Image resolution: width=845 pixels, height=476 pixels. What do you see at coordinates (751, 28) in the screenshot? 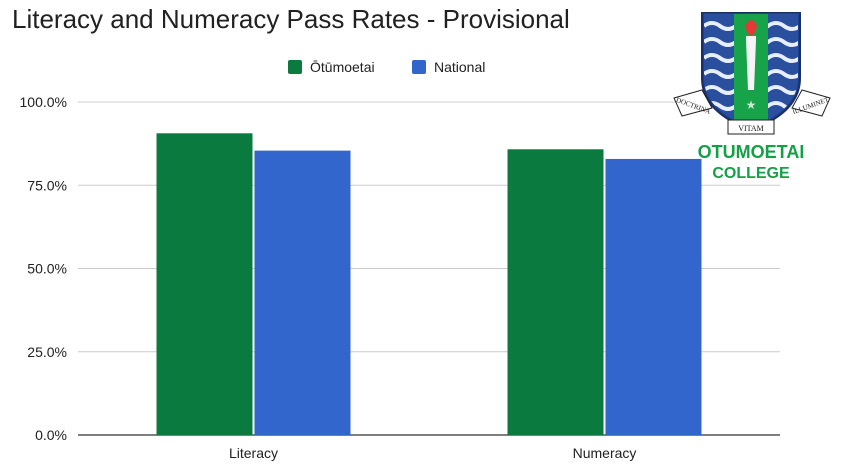
I see `flame-icon` at bounding box center [751, 28].